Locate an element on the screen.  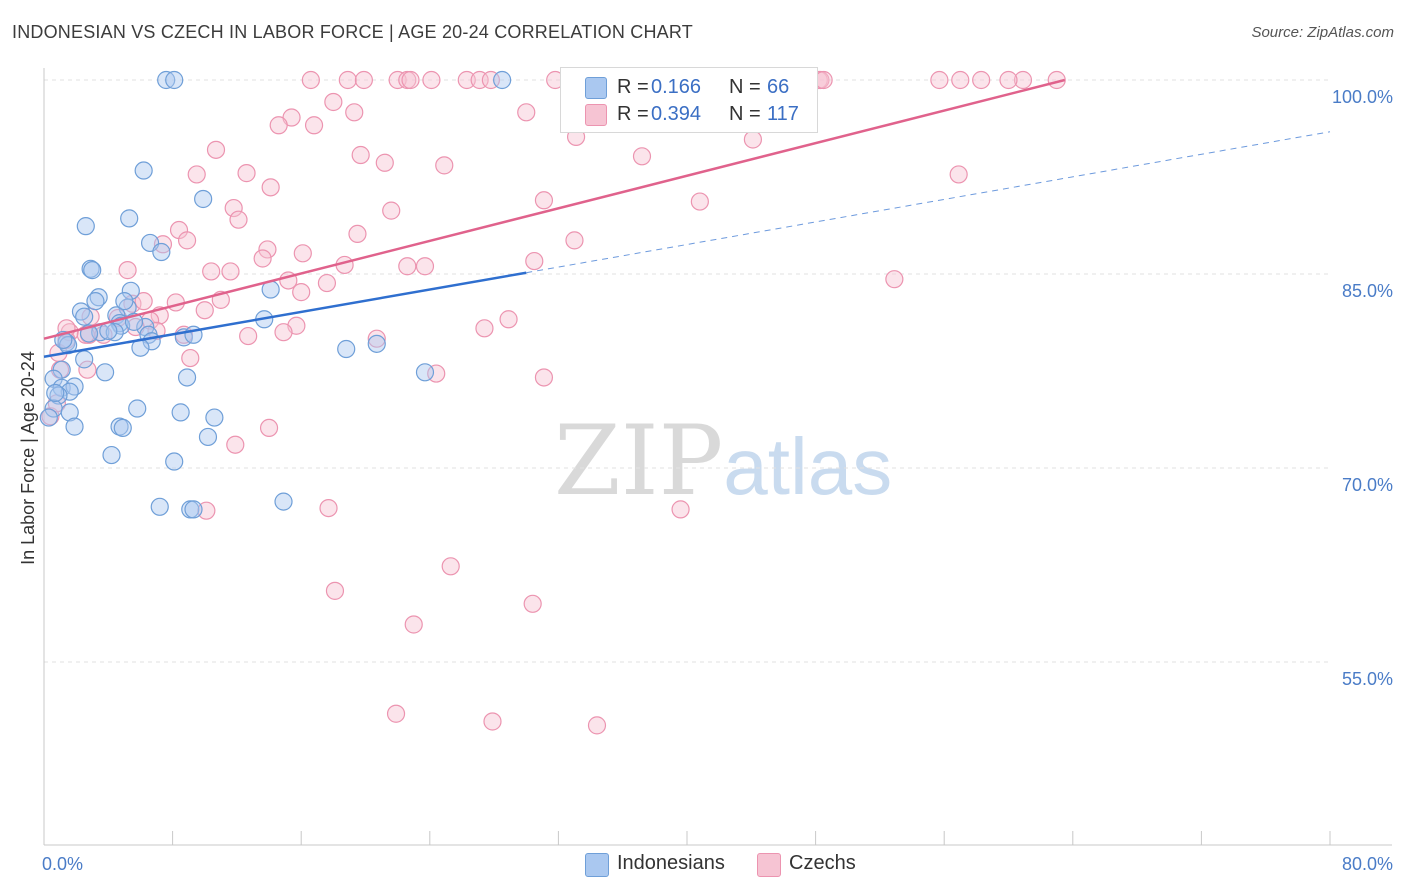
bottom-legend-label-indonesians: Indonesians is located at coordinates (671, 863).